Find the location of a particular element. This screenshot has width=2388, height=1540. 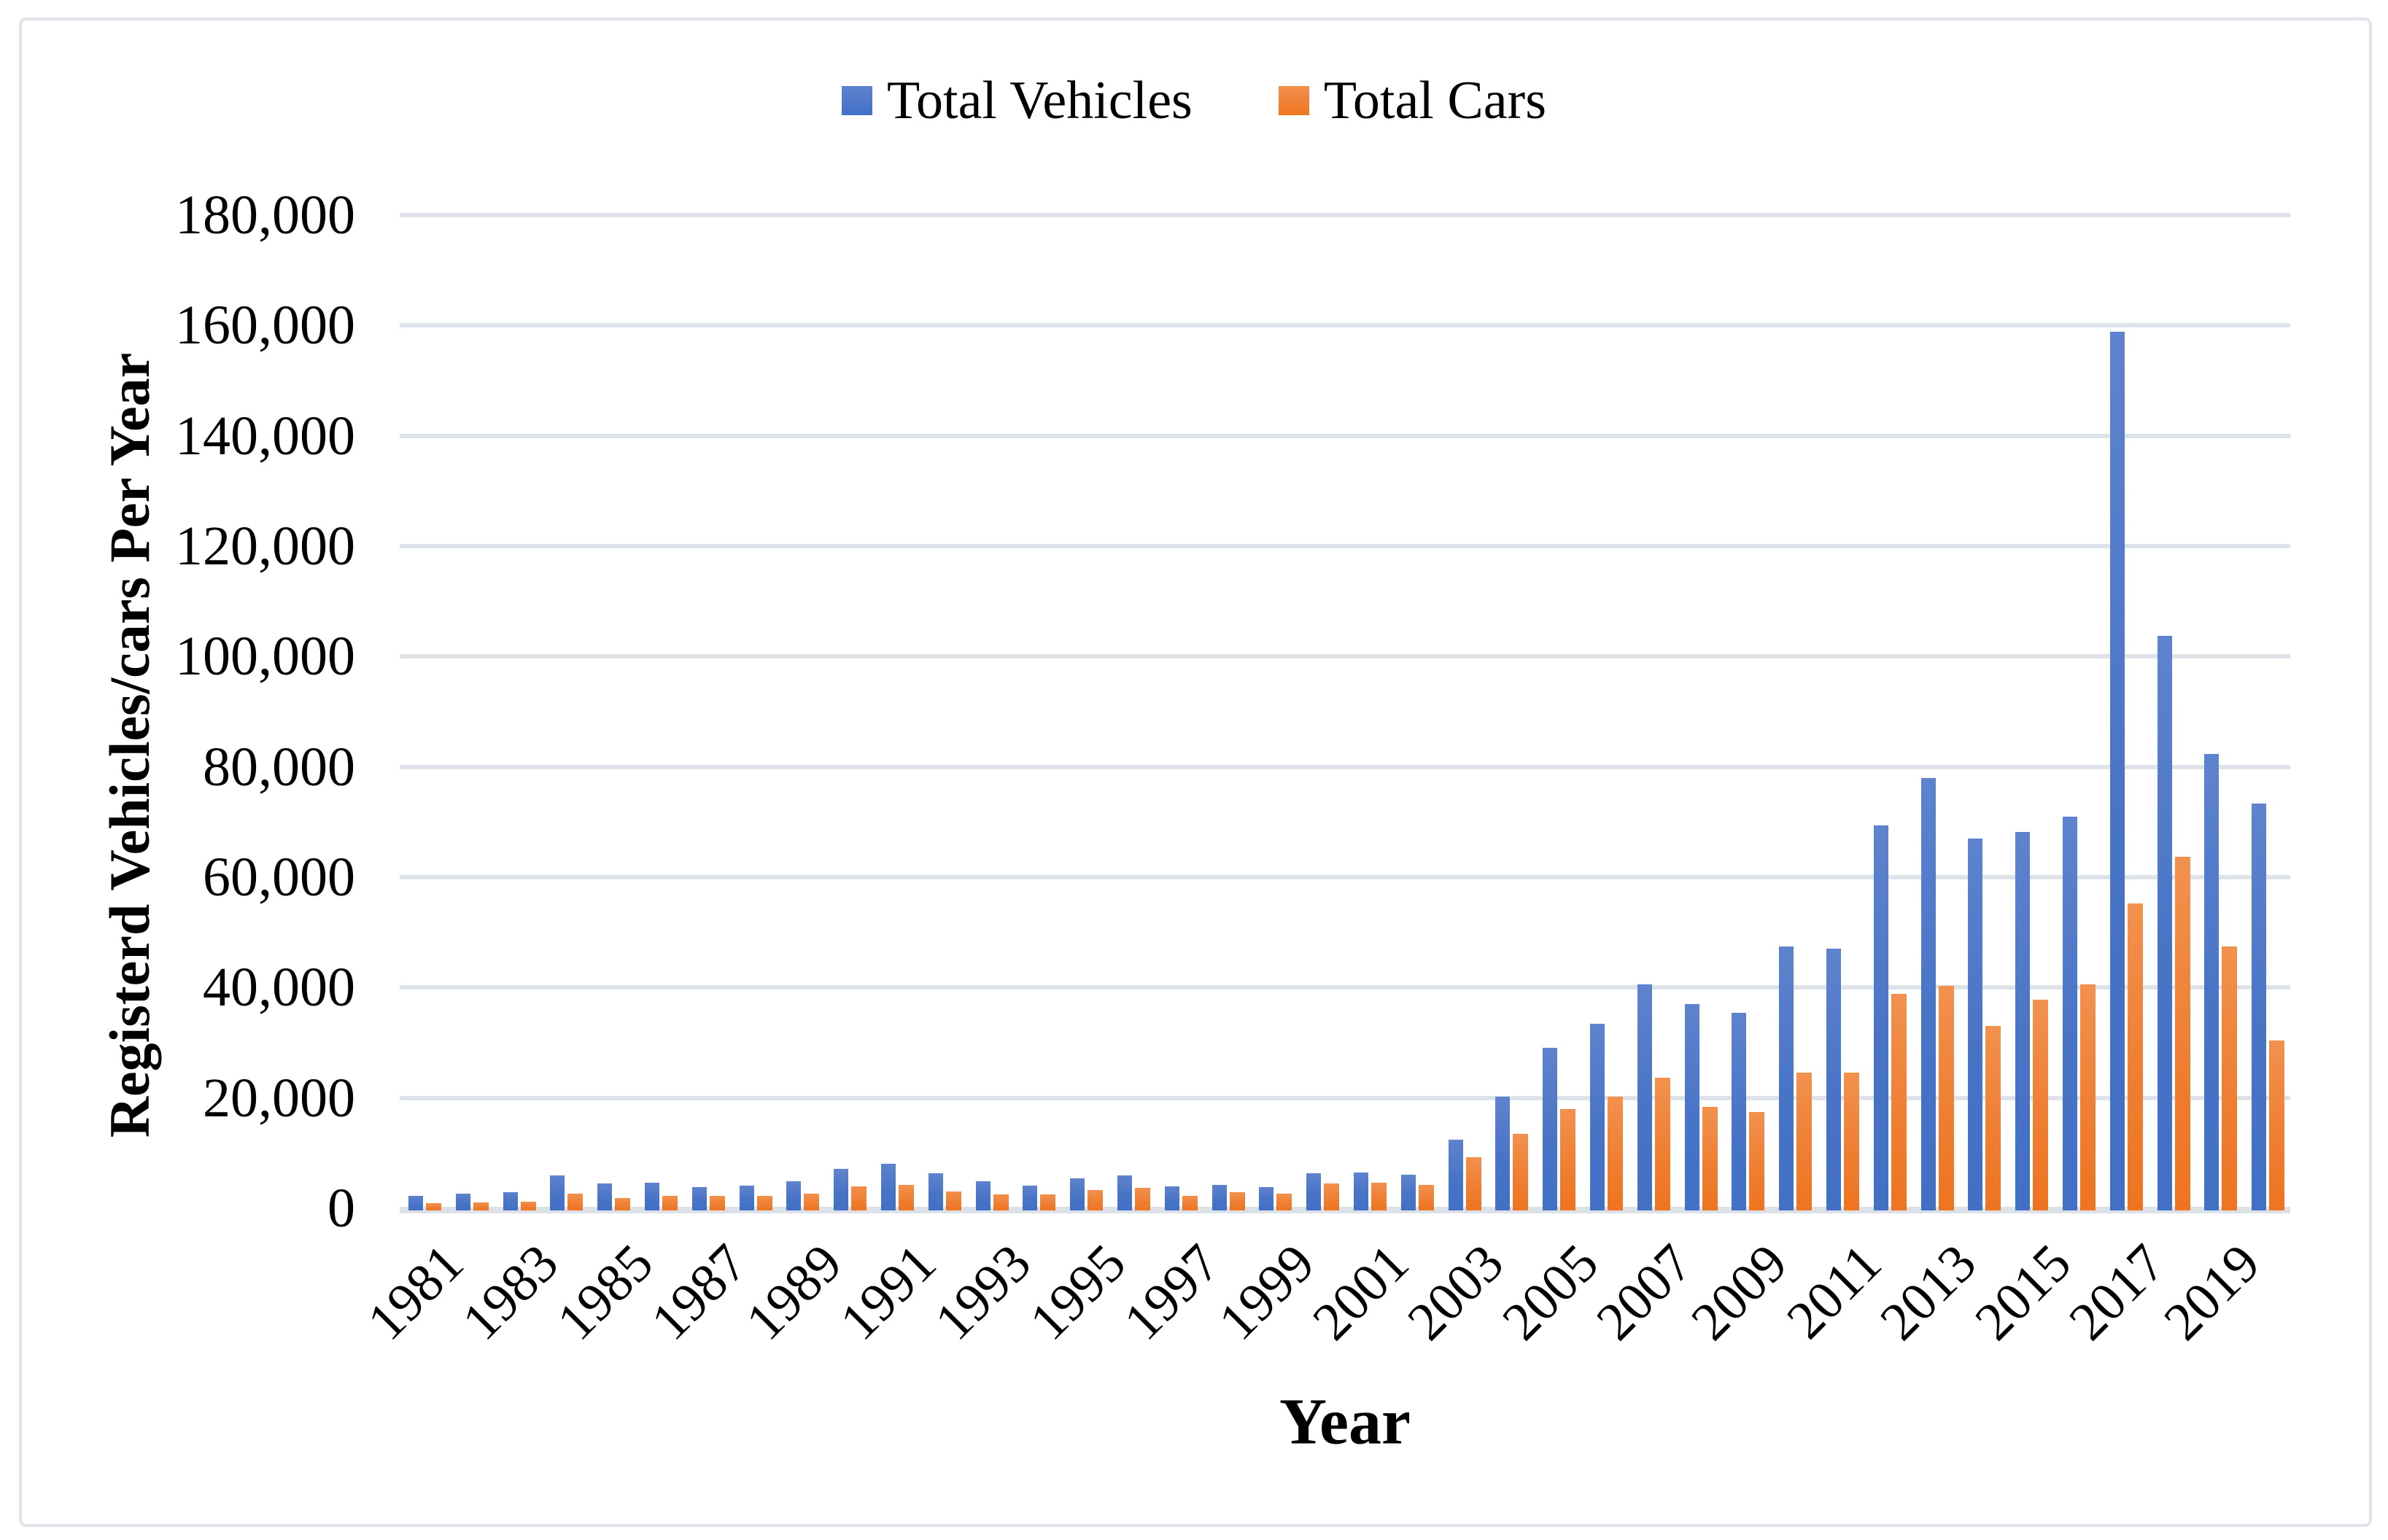

x-tick-label-1983: 1983 is located at coordinates (510, 1292).